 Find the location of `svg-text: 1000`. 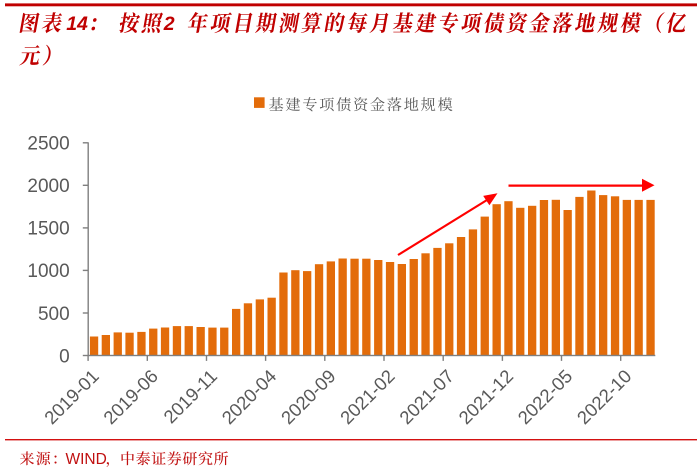

svg-text: 1000 is located at coordinates (48, 271).